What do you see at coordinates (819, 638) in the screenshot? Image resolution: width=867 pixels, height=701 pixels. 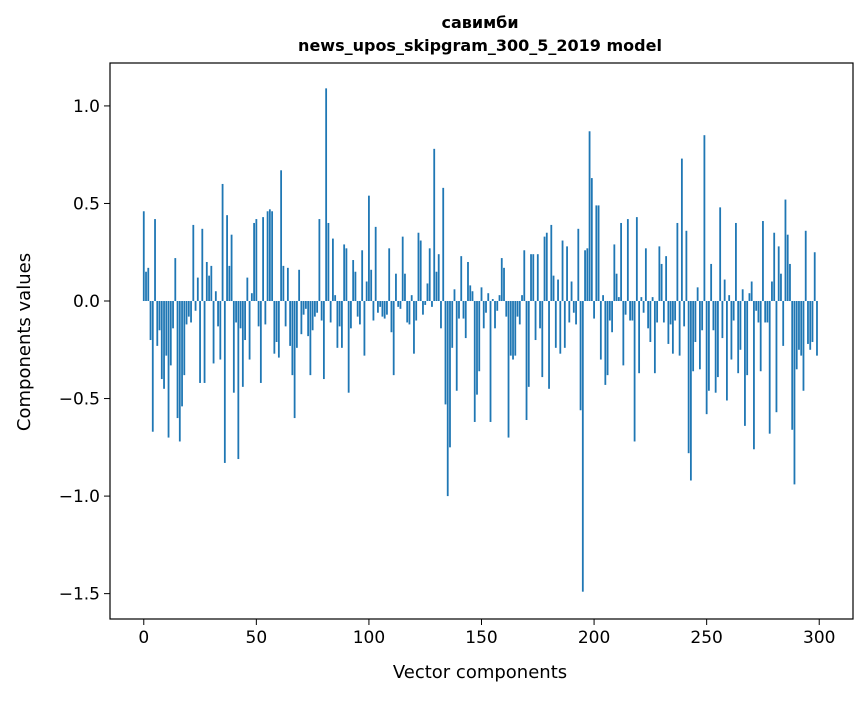 I see `x-tick-label: 300` at bounding box center [819, 638].